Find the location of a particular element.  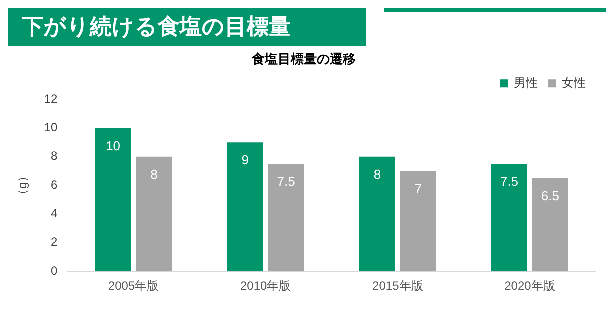

data-label: 6.5 is located at coordinates (550, 196).